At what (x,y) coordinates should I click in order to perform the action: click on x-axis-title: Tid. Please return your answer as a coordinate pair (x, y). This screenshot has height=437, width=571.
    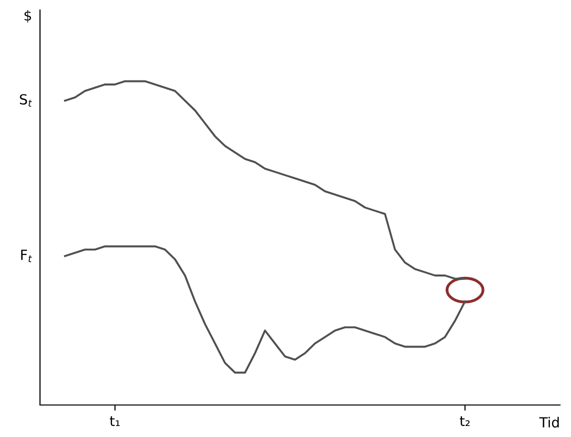
    Looking at the image, I should click on (549, 422).